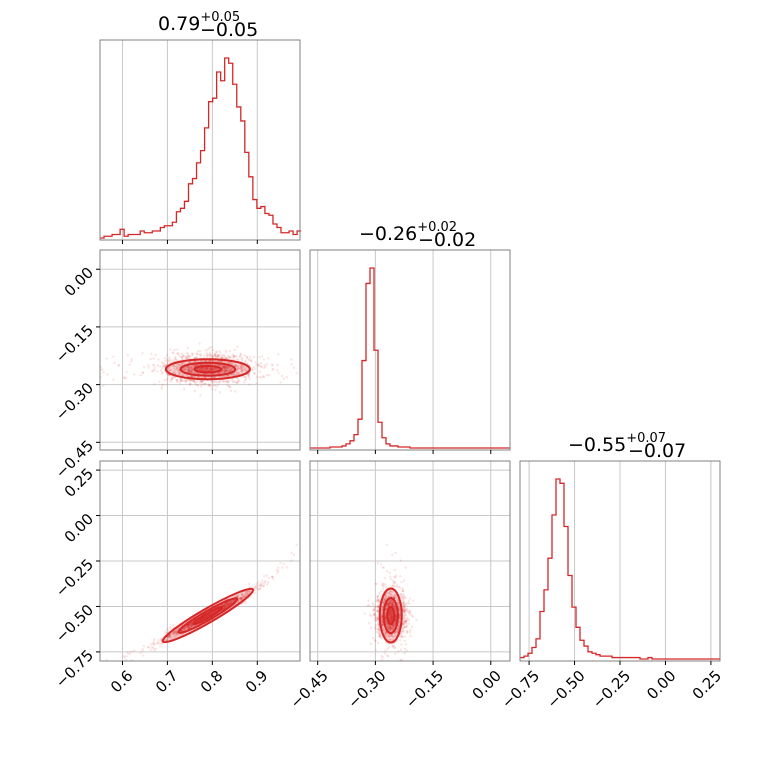 This screenshot has height=760, width=760. What do you see at coordinates (597, 445) in the screenshot?
I see `title-p2-value: −0.55` at bounding box center [597, 445].